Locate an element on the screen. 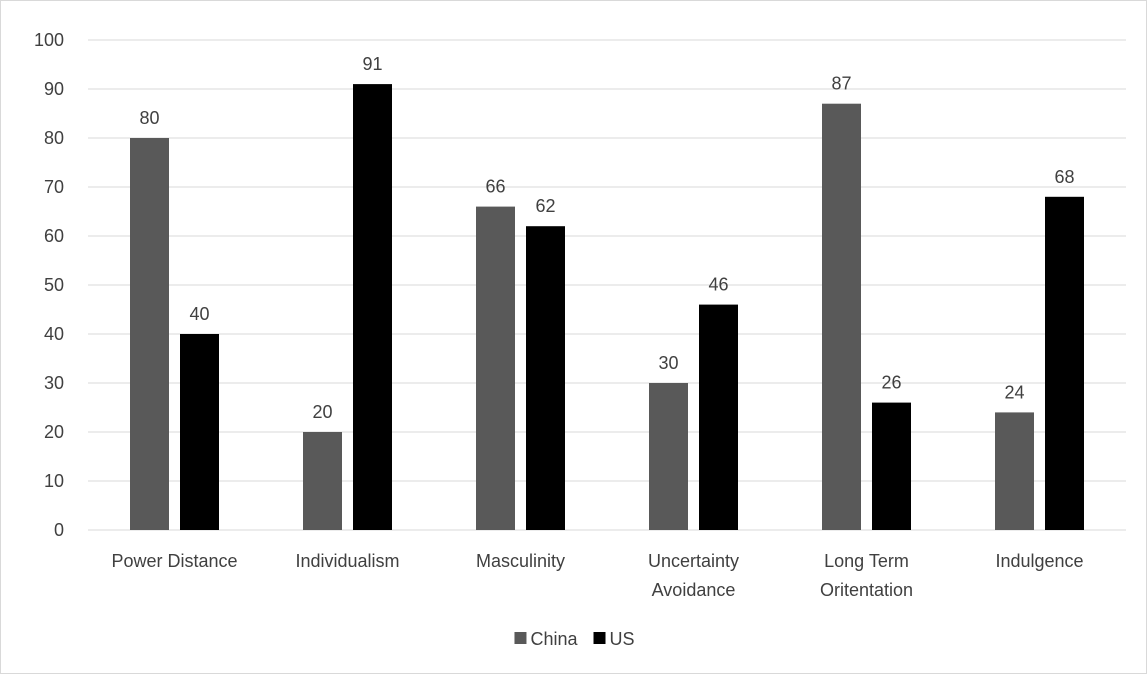  data-label: 66 is located at coordinates (495, 187).